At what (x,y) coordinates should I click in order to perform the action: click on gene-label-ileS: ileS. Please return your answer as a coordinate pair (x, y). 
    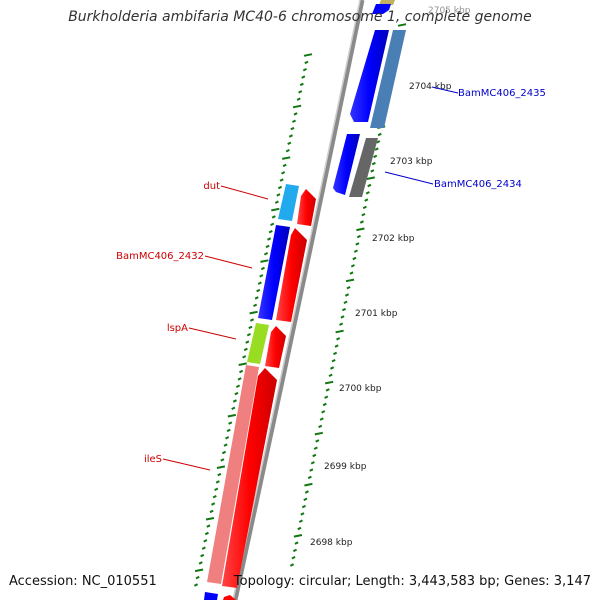
    Looking at the image, I should click on (153, 459).